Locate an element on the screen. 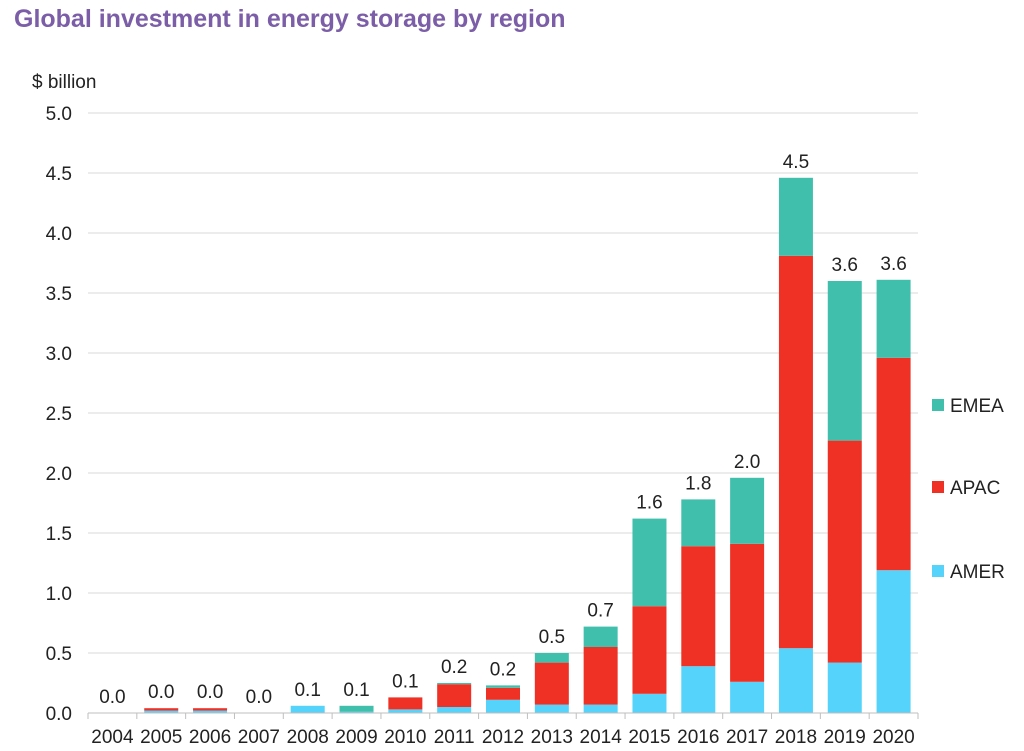  bar-segment-amer-2010 is located at coordinates (405, 711).